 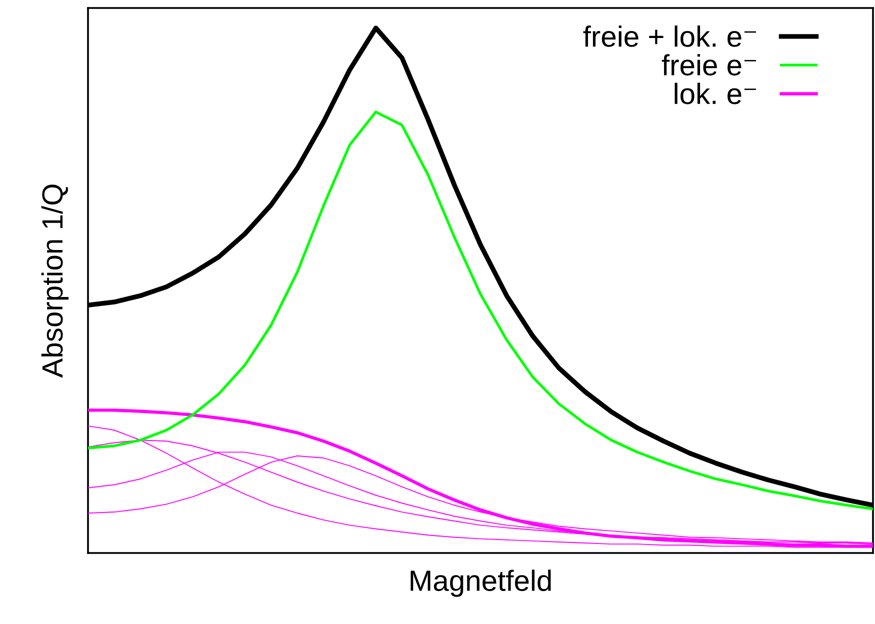 I want to click on legend-label: freie + lok. e⁻, so click(x=669, y=36).